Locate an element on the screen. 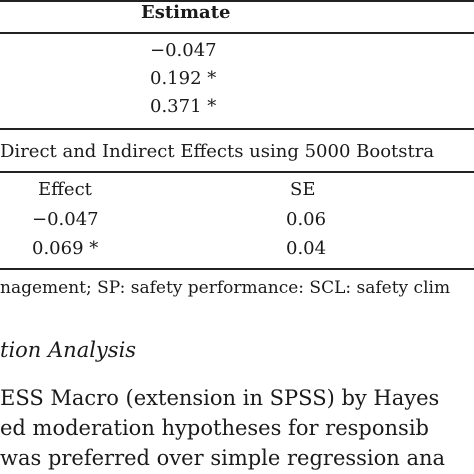  body-line-2: ed moderation hypotheses for responsib is located at coordinates (214, 428).